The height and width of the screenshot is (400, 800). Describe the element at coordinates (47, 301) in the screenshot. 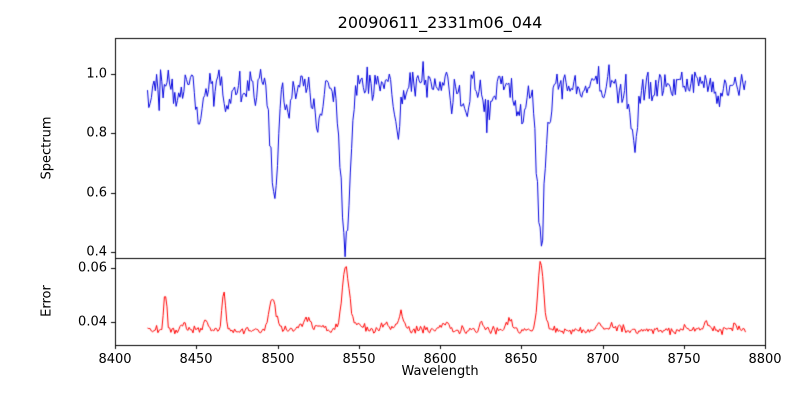

I see `y-axis-label-error: Error` at that location.